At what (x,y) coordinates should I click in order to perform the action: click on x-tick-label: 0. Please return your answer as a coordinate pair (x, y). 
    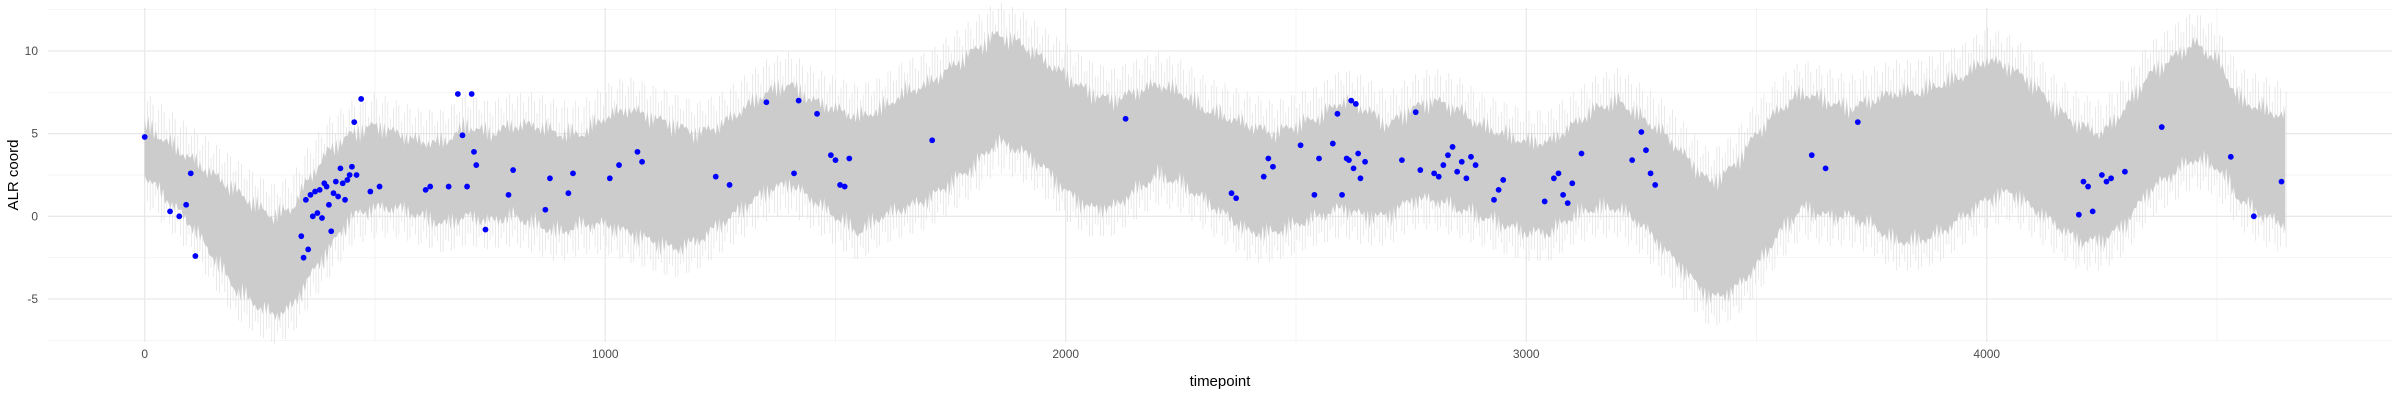
    Looking at the image, I should click on (144, 354).